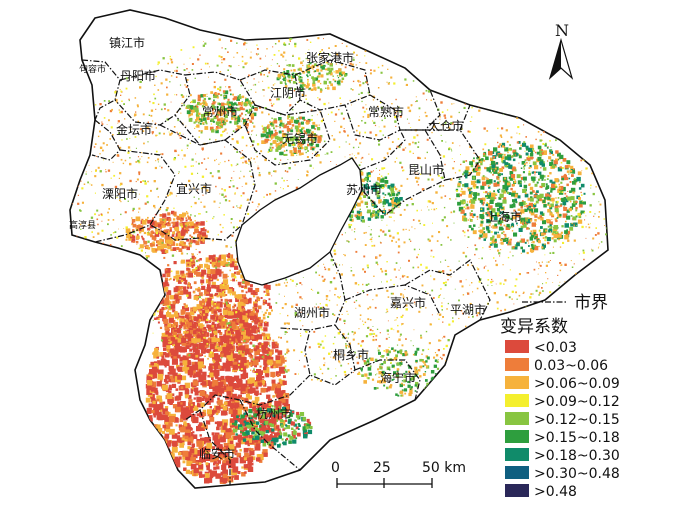  I want to click on label-taicang: 太仓市, so click(446, 125).